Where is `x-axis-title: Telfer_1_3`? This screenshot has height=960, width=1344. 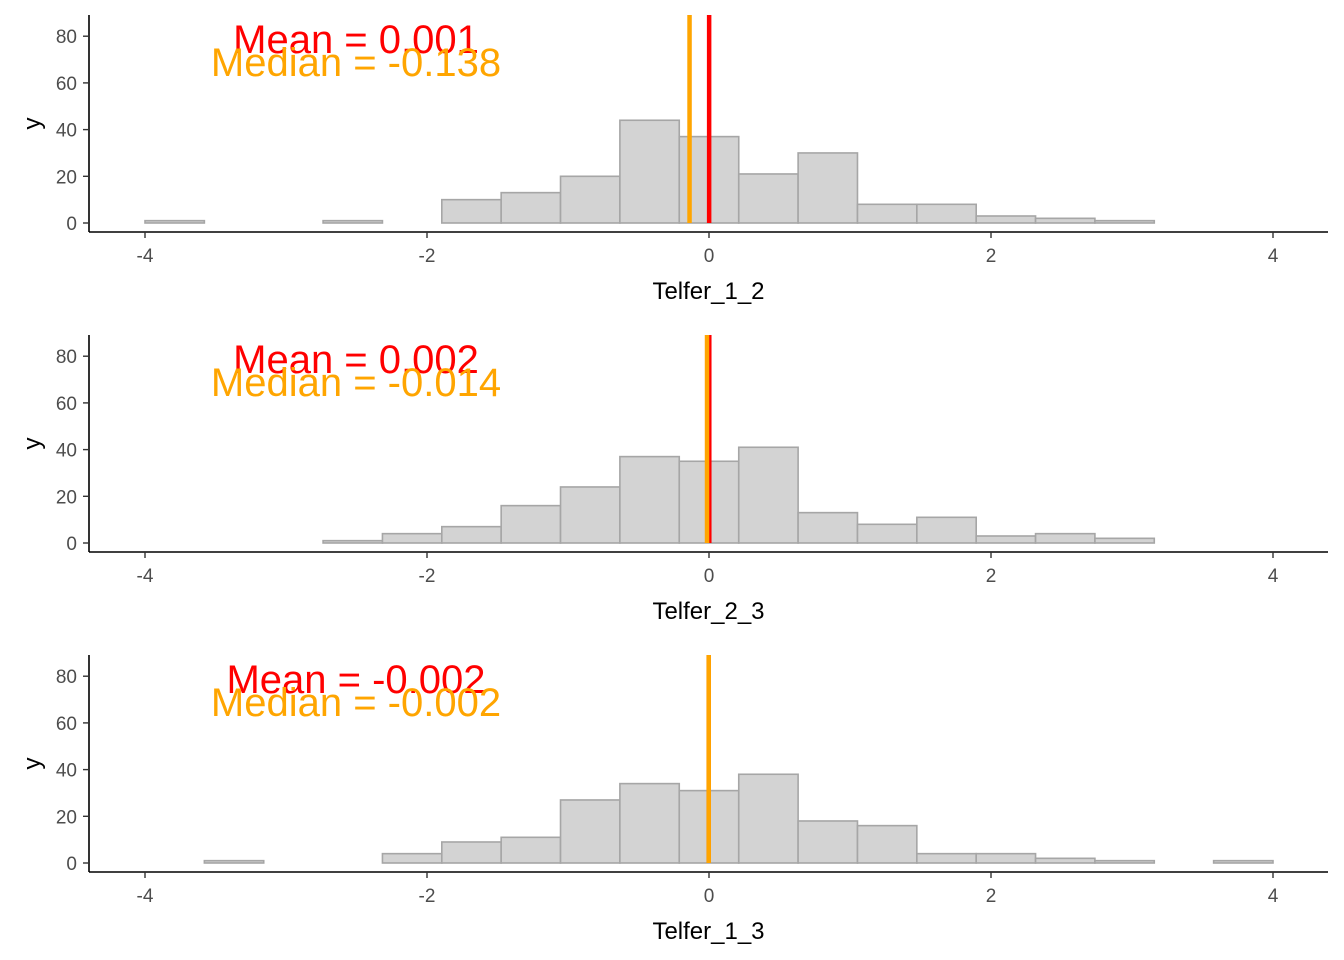 x-axis-title: Telfer_1_3 is located at coordinates (708, 931).